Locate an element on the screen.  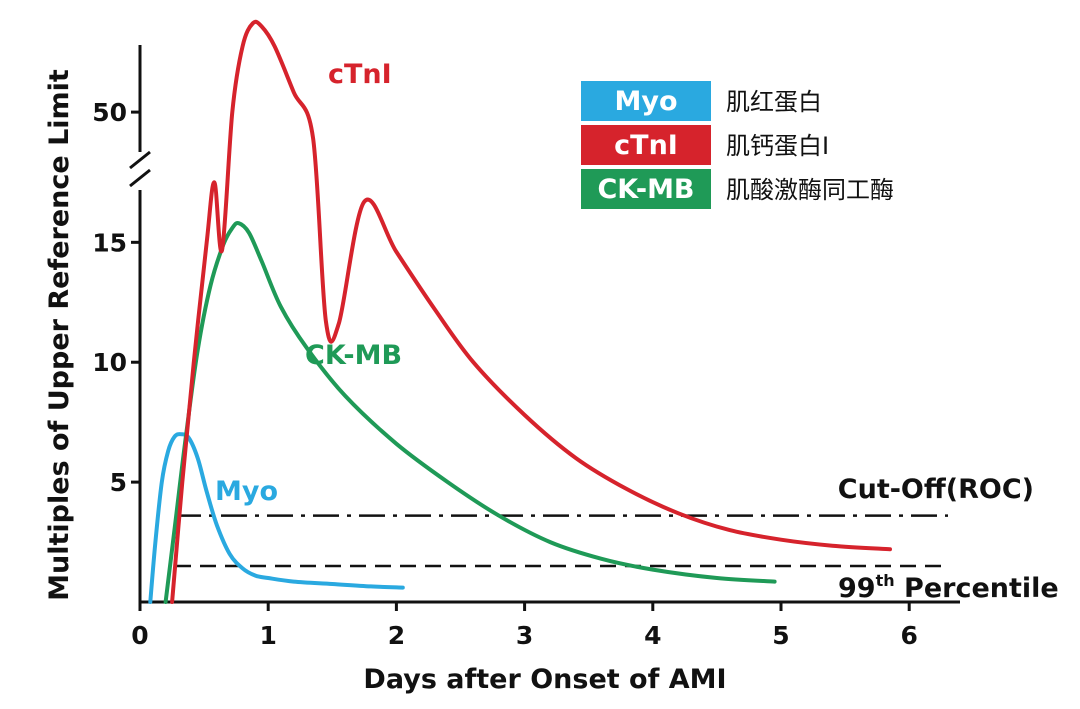
legend-chip-label: Myo is located at coordinates (645, 101).